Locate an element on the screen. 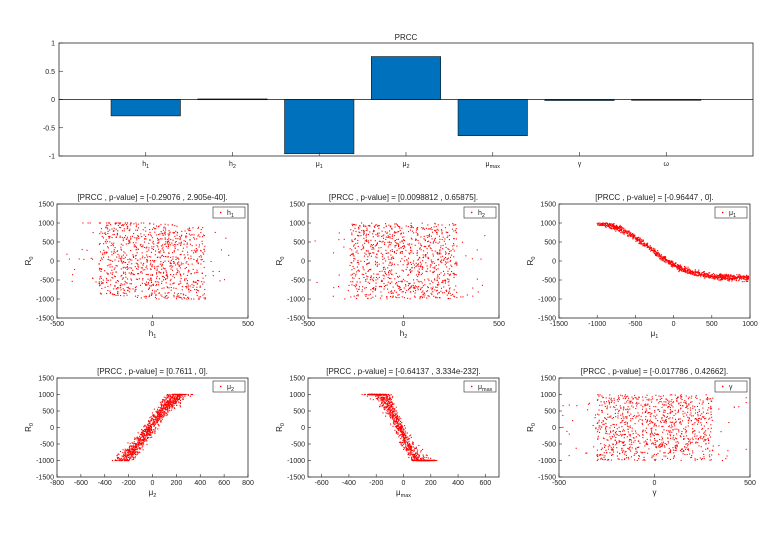 The image size is (775, 539). scatter-ytick-label: -1500 is located at coordinates (45, 319).